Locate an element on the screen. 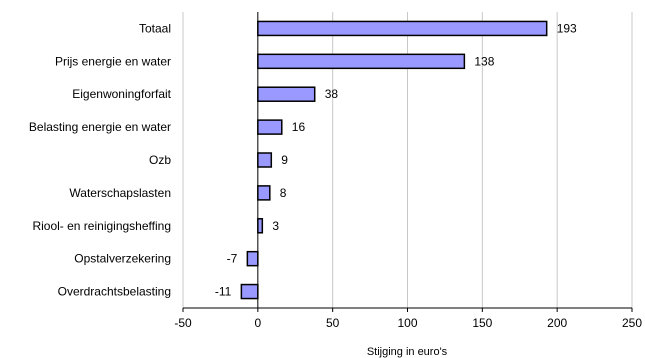  data-label: 138 is located at coordinates (484, 61).